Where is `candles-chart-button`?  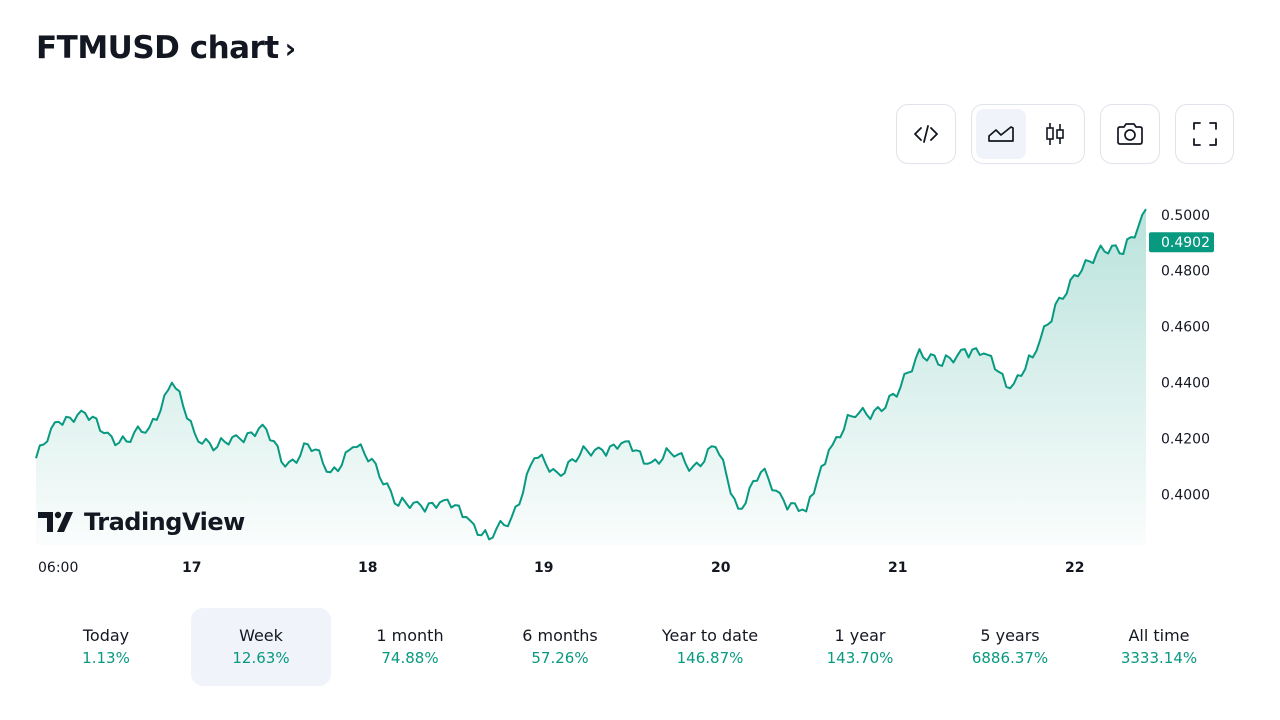 candles-chart-button is located at coordinates (1055, 134).